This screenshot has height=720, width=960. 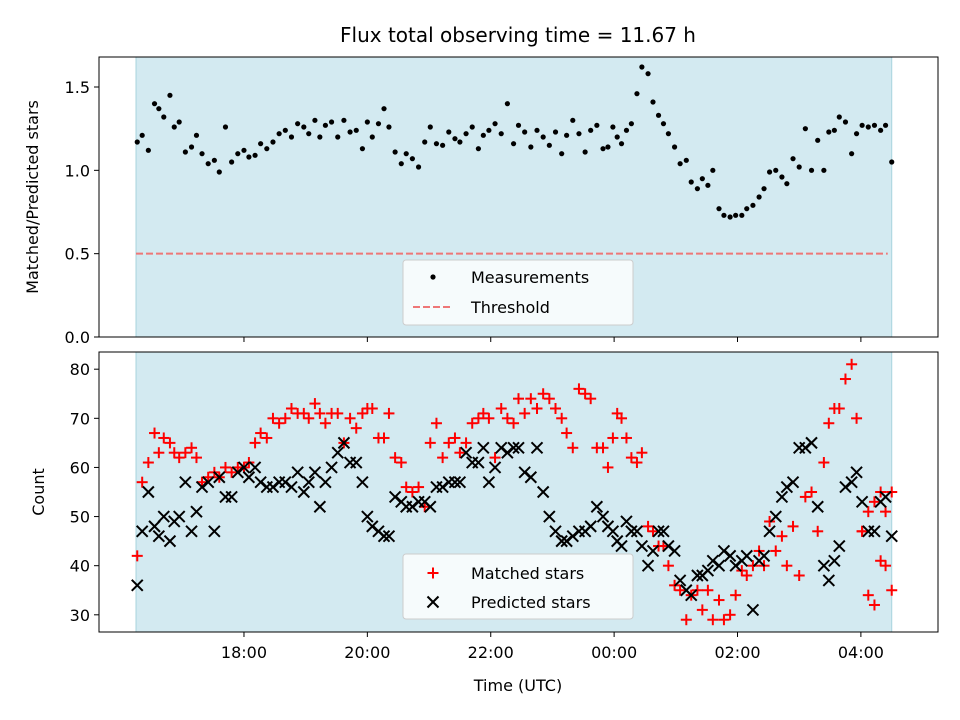 I want to click on ratio-legend: Measurements Threshold, so click(x=518, y=292).